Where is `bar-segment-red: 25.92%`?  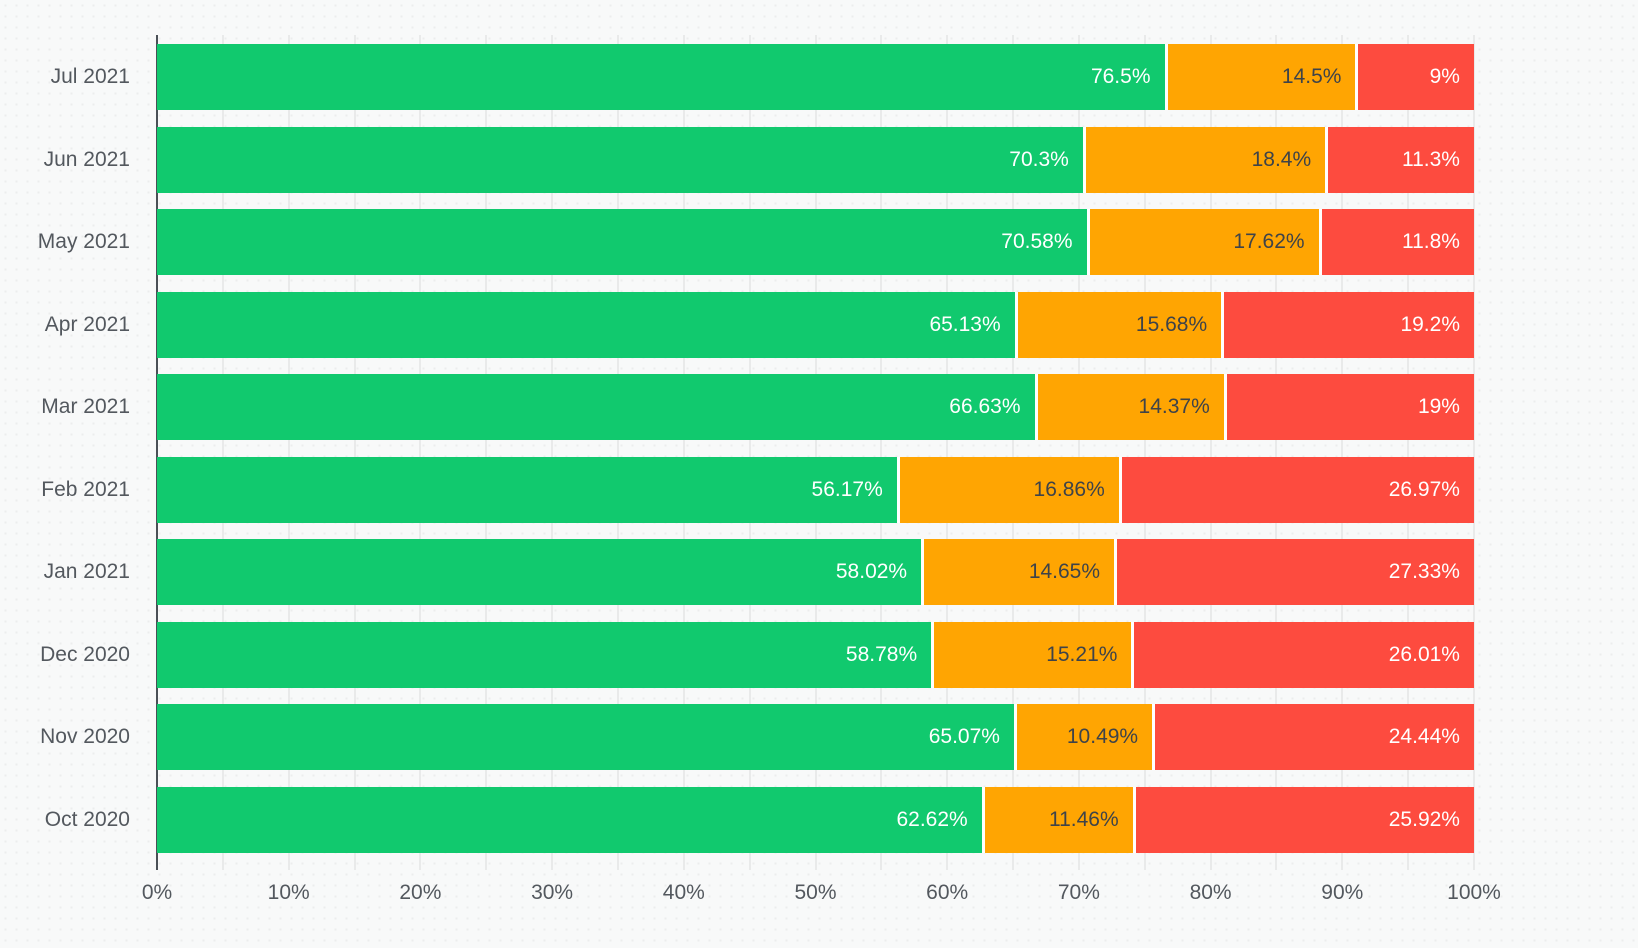 bar-segment-red: 25.92% is located at coordinates (1303, 819).